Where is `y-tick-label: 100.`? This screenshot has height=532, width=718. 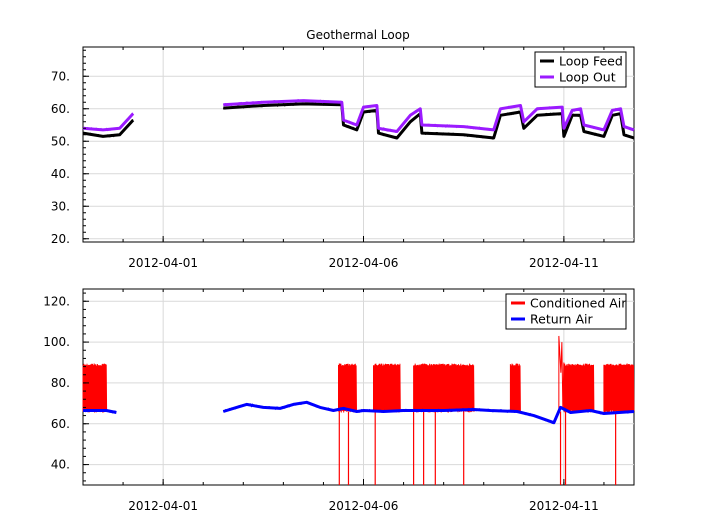
y-tick-label: 100. is located at coordinates (56, 342).